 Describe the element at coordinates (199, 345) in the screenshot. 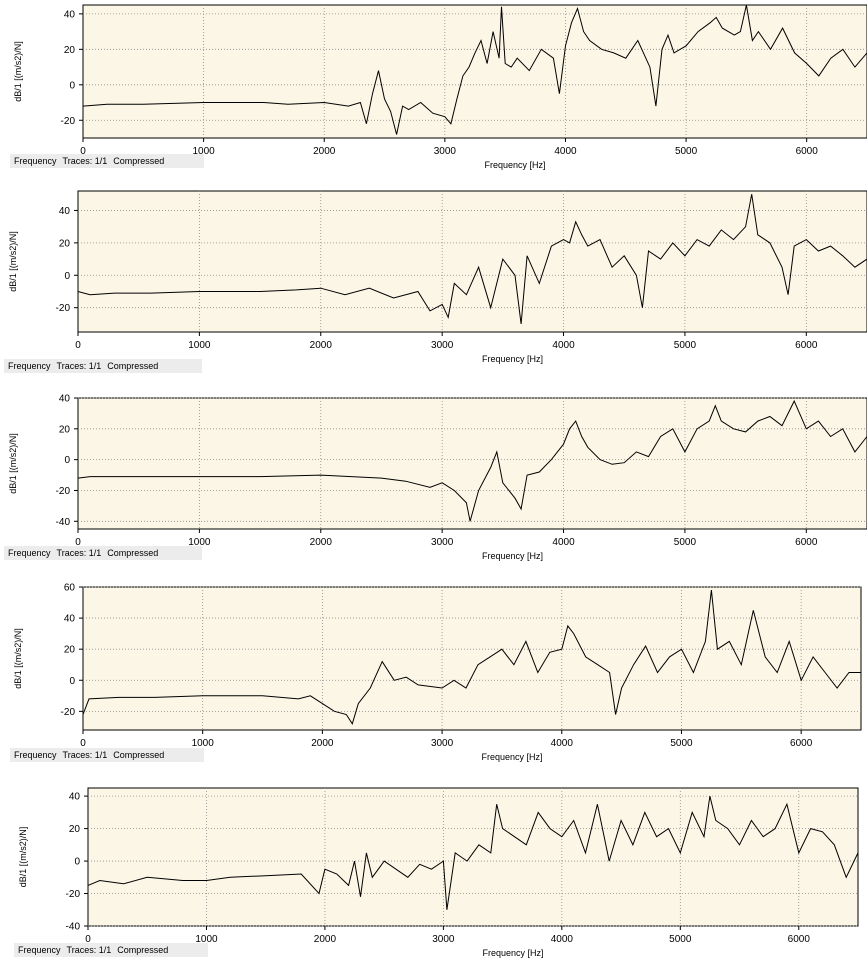

I see `x-tick-label: 1000` at that location.